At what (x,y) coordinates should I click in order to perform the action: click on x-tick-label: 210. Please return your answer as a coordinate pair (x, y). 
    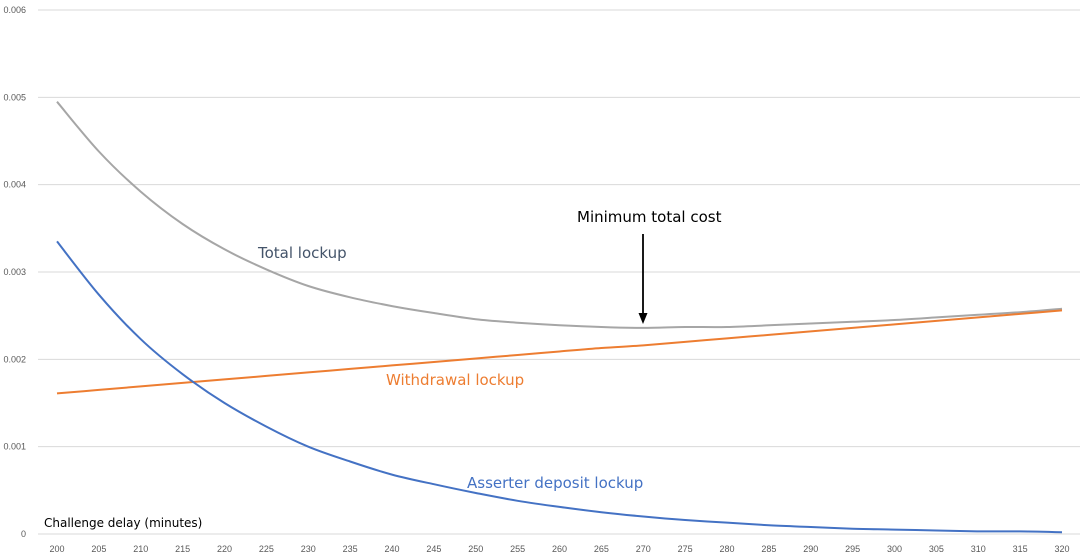
    Looking at the image, I should click on (140, 549).